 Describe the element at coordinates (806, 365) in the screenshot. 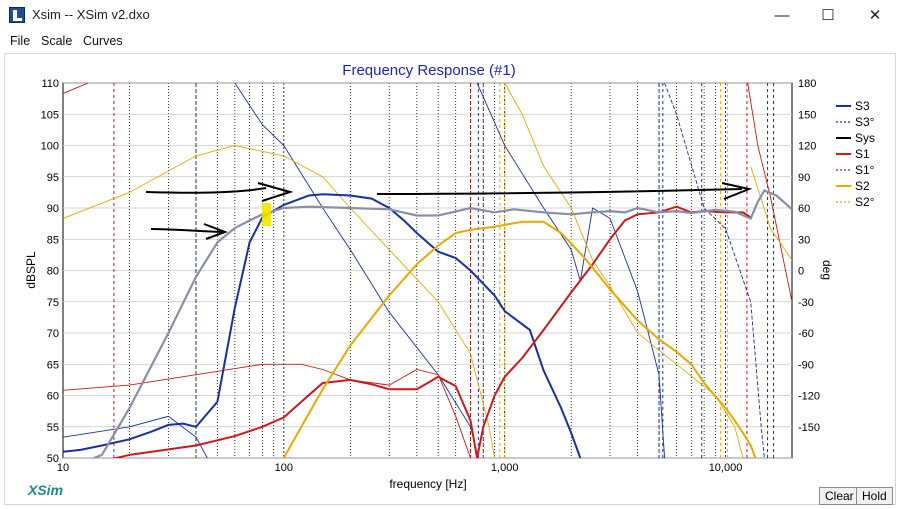

I see `y2-tick-label: -90` at that location.